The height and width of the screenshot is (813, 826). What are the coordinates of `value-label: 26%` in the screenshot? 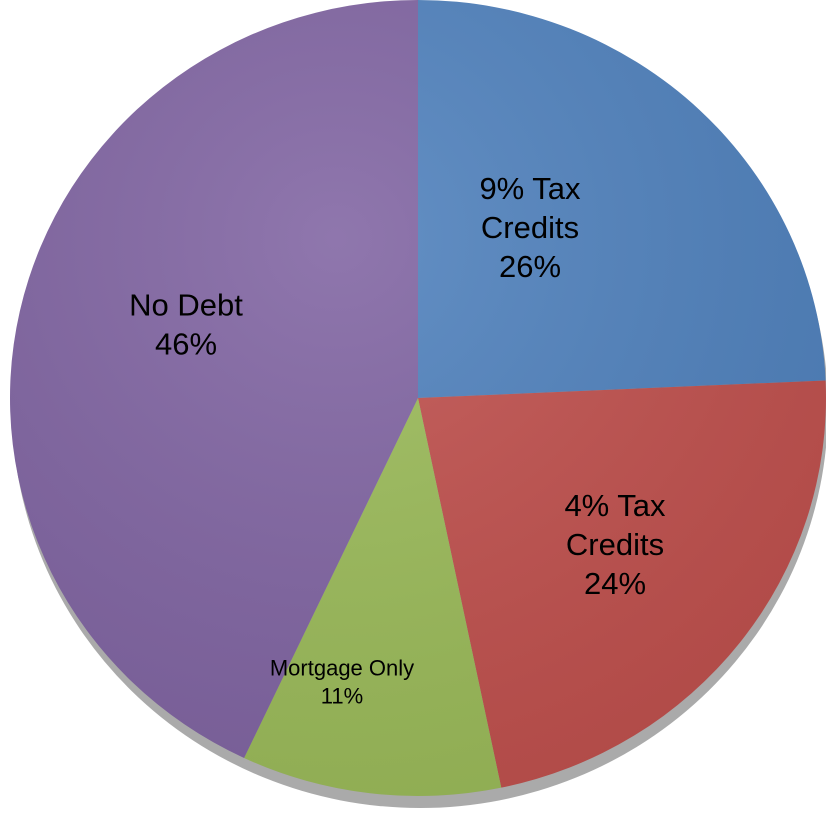 It's located at (530, 266).